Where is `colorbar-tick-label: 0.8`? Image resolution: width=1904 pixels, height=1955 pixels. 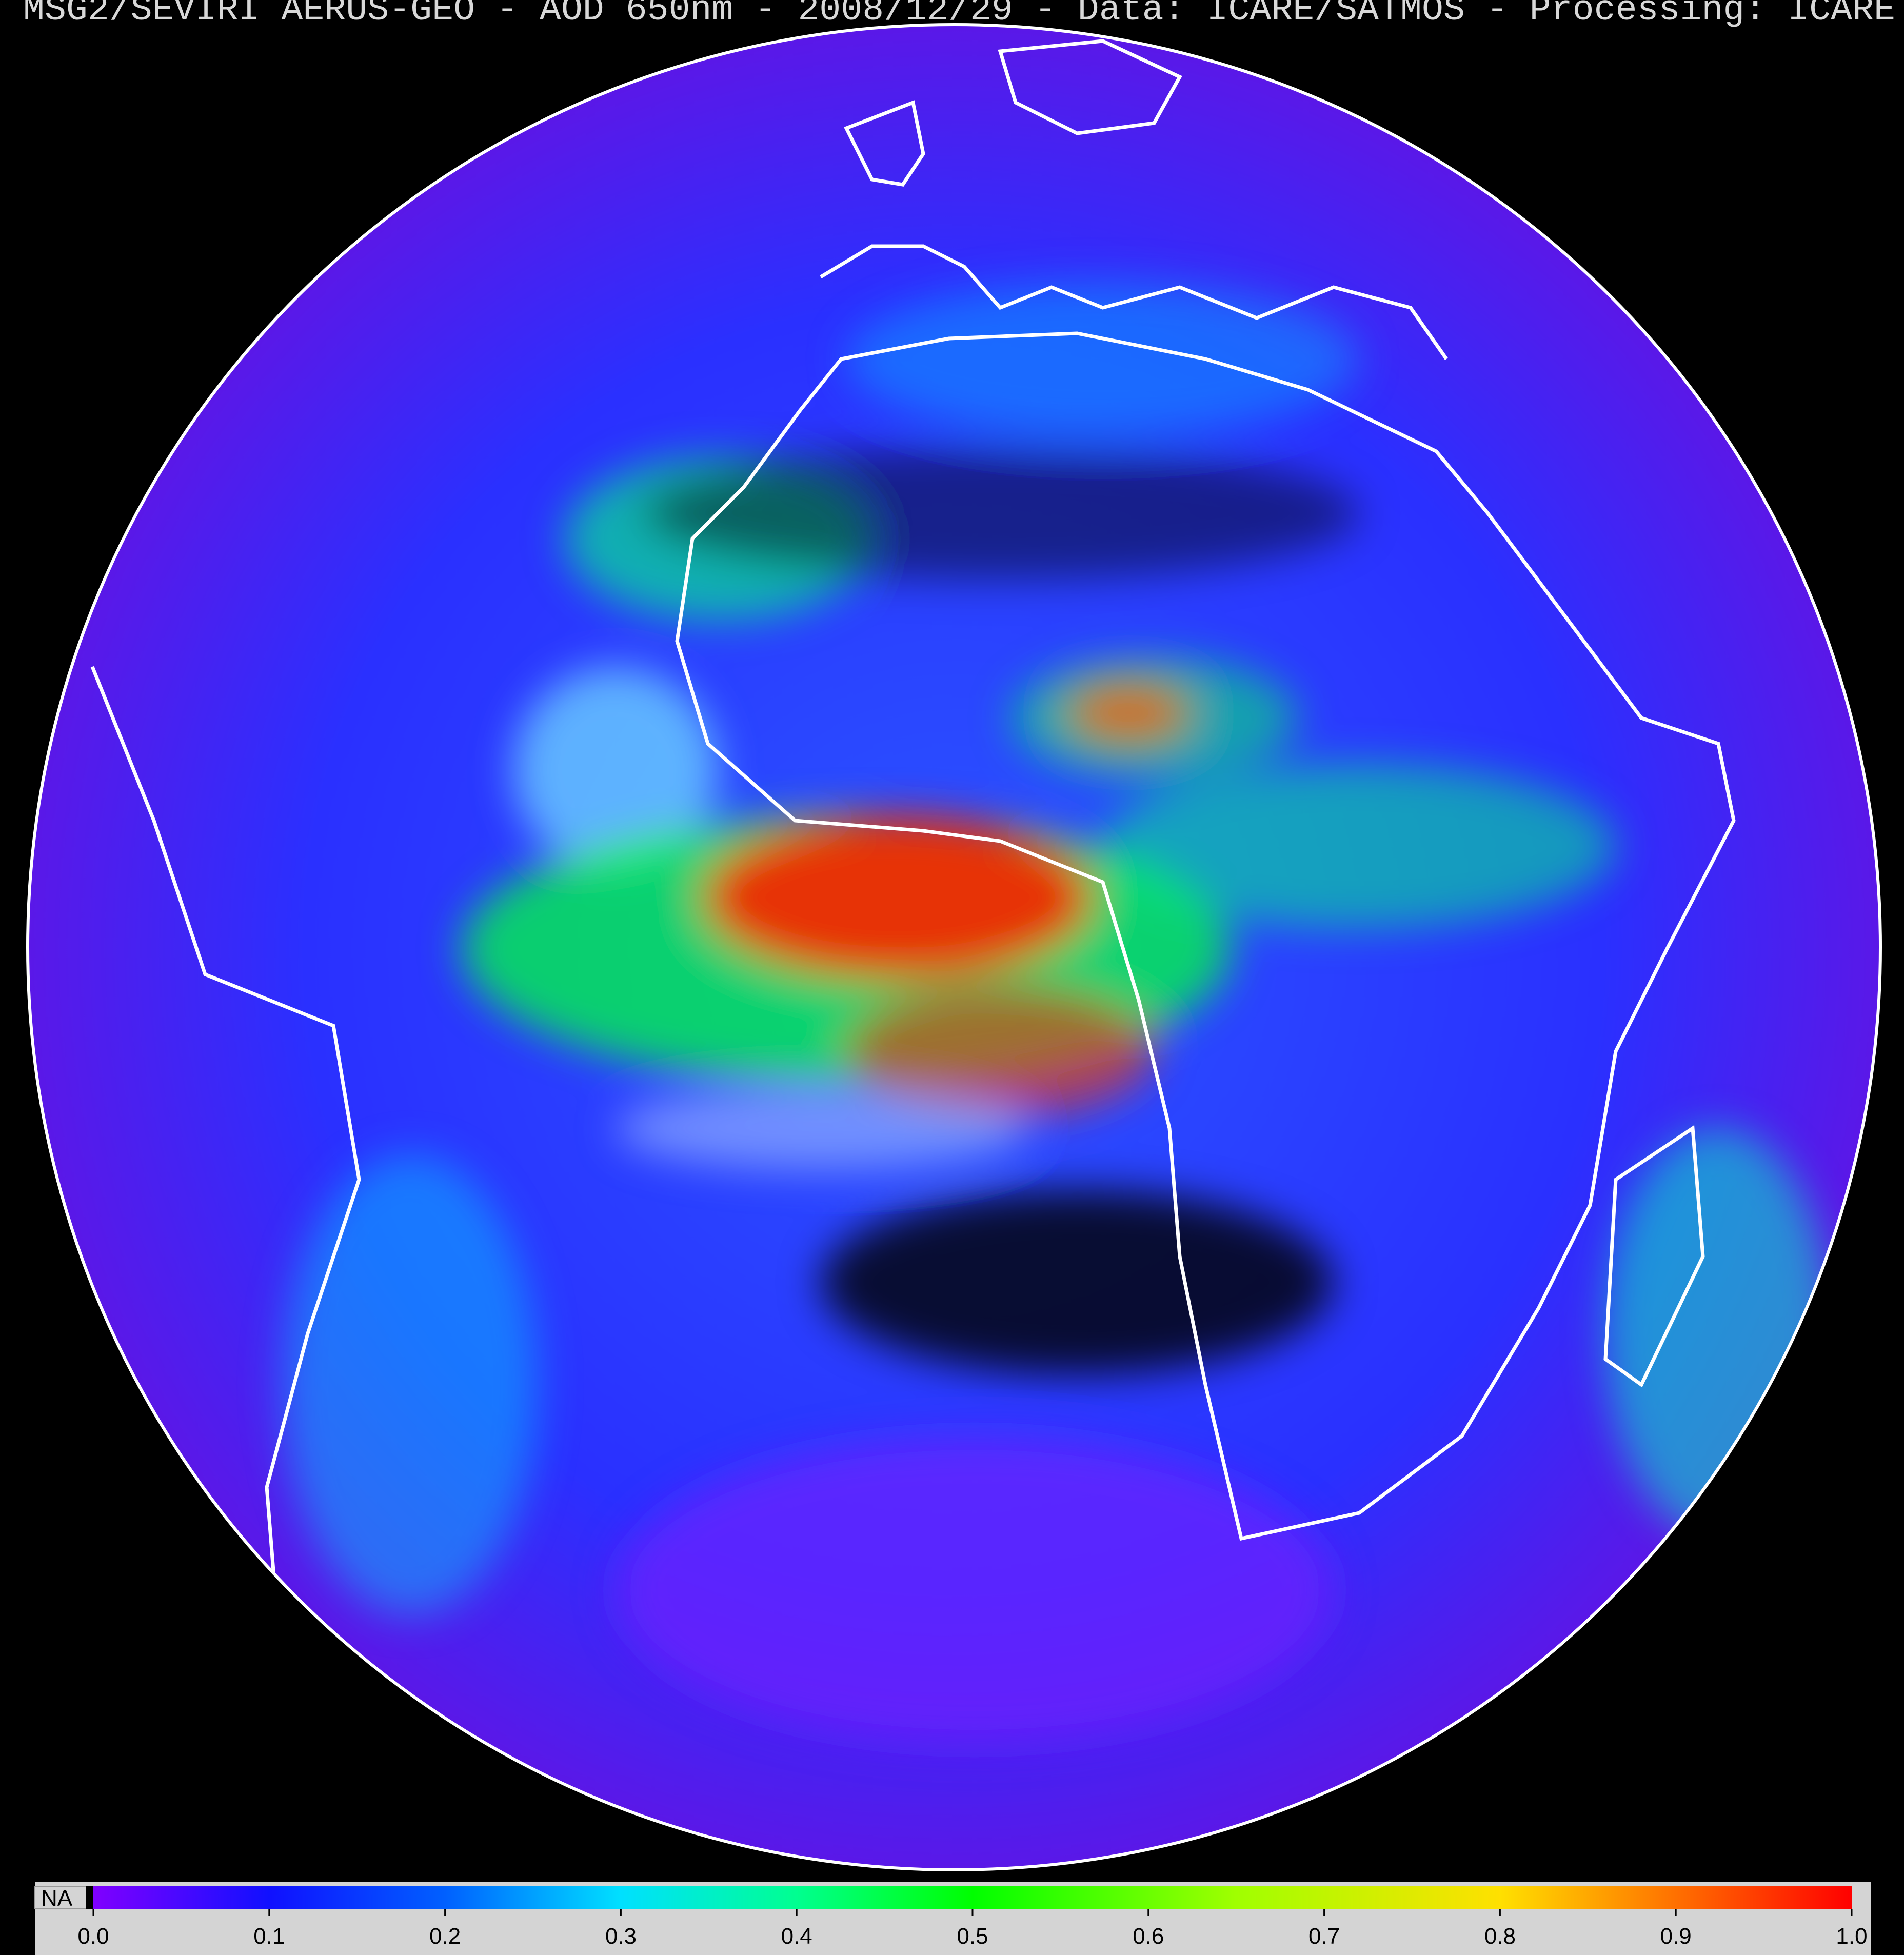
colorbar-tick-label: 0.8 is located at coordinates (1500, 1936).